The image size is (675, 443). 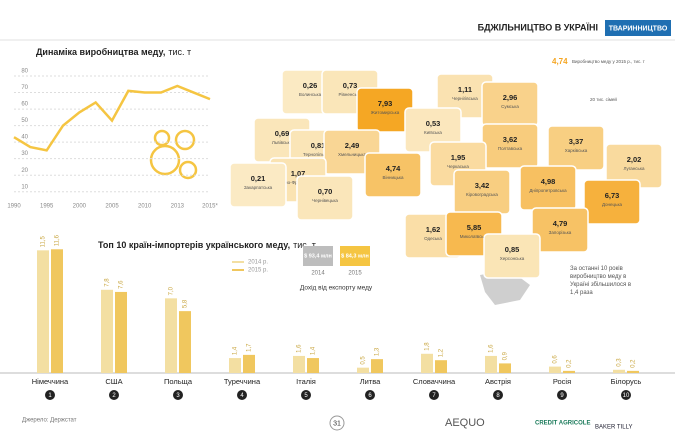 What do you see at coordinates (364, 360) in the screenshot?
I see `value-label: 0,5` at bounding box center [364, 360].